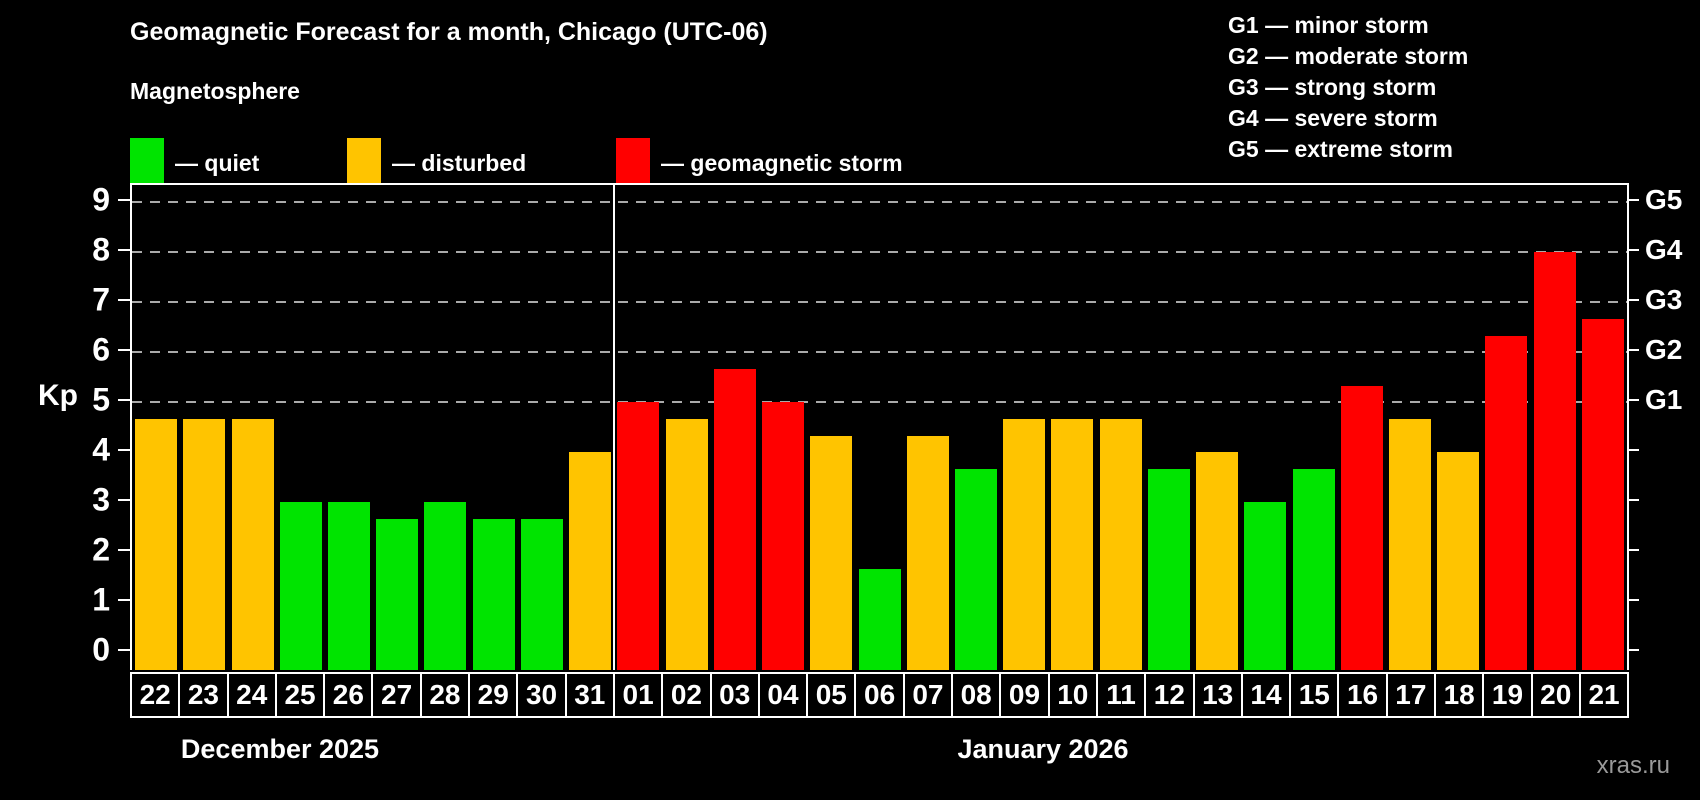 Image resolution: width=1700 pixels, height=800 pixels. I want to click on y-axis-label-7: 7, so click(101, 299).